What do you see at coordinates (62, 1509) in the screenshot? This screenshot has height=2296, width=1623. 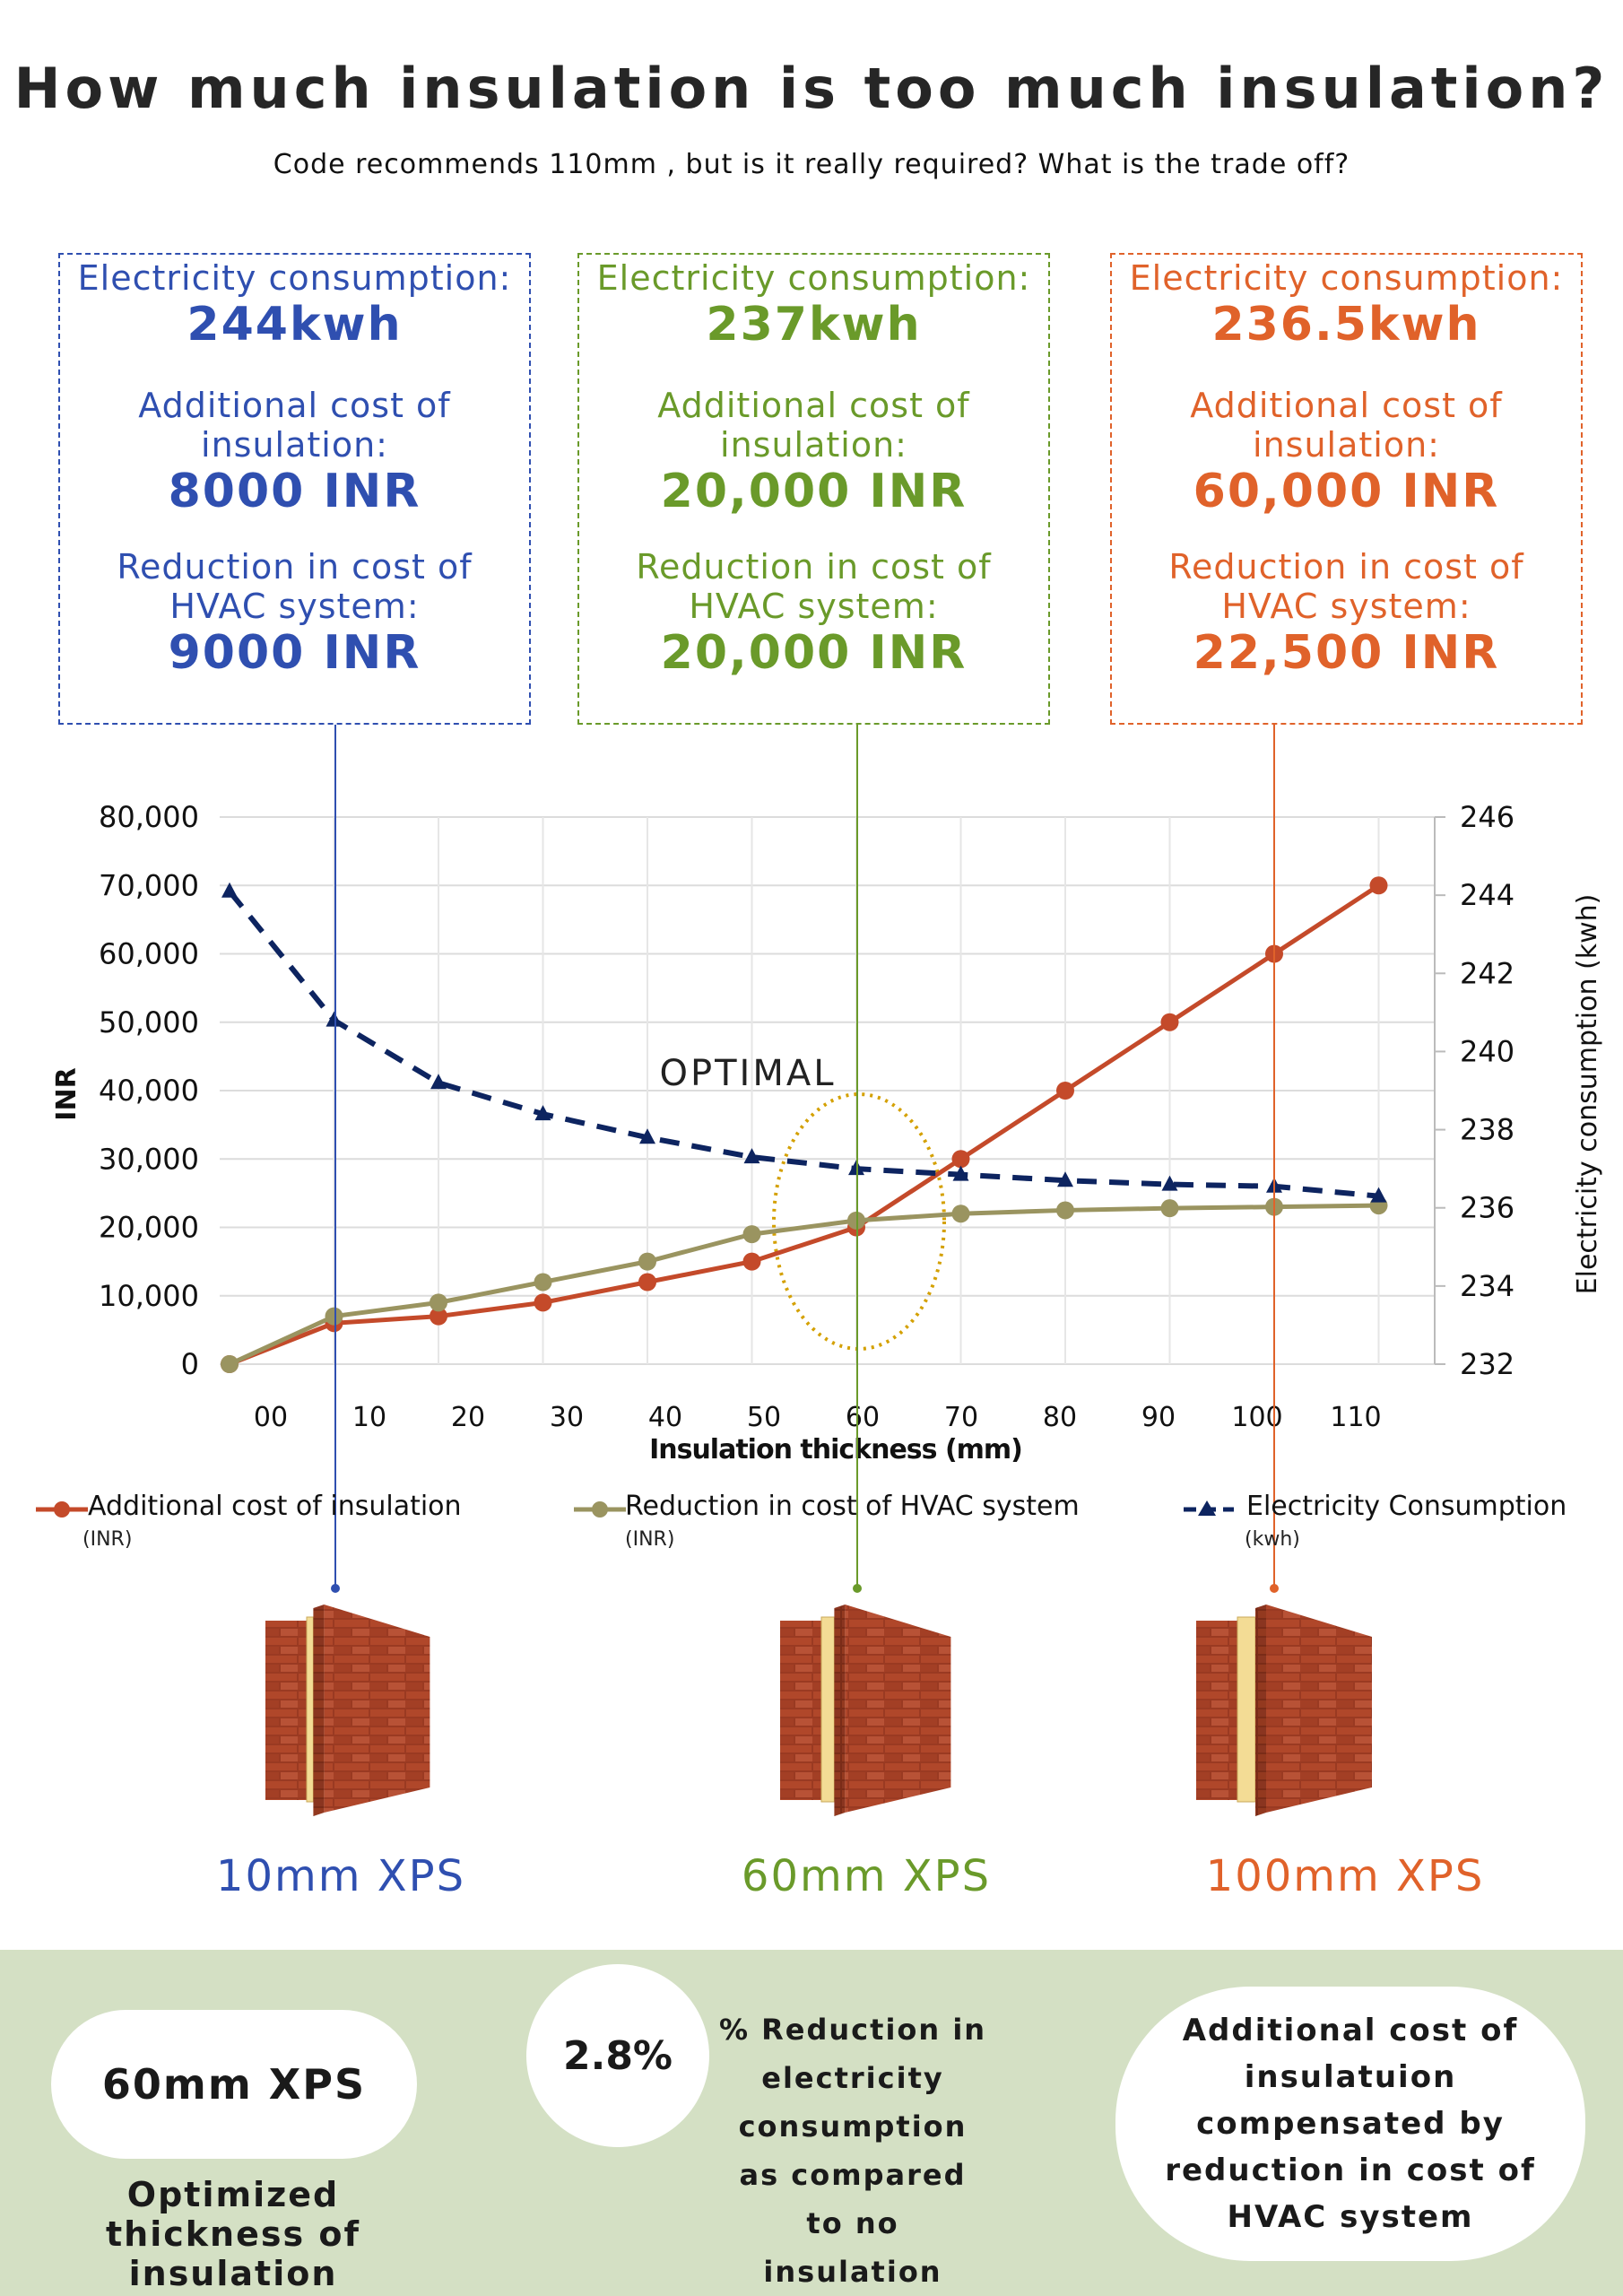 I see `legend-marker-insulation` at bounding box center [62, 1509].